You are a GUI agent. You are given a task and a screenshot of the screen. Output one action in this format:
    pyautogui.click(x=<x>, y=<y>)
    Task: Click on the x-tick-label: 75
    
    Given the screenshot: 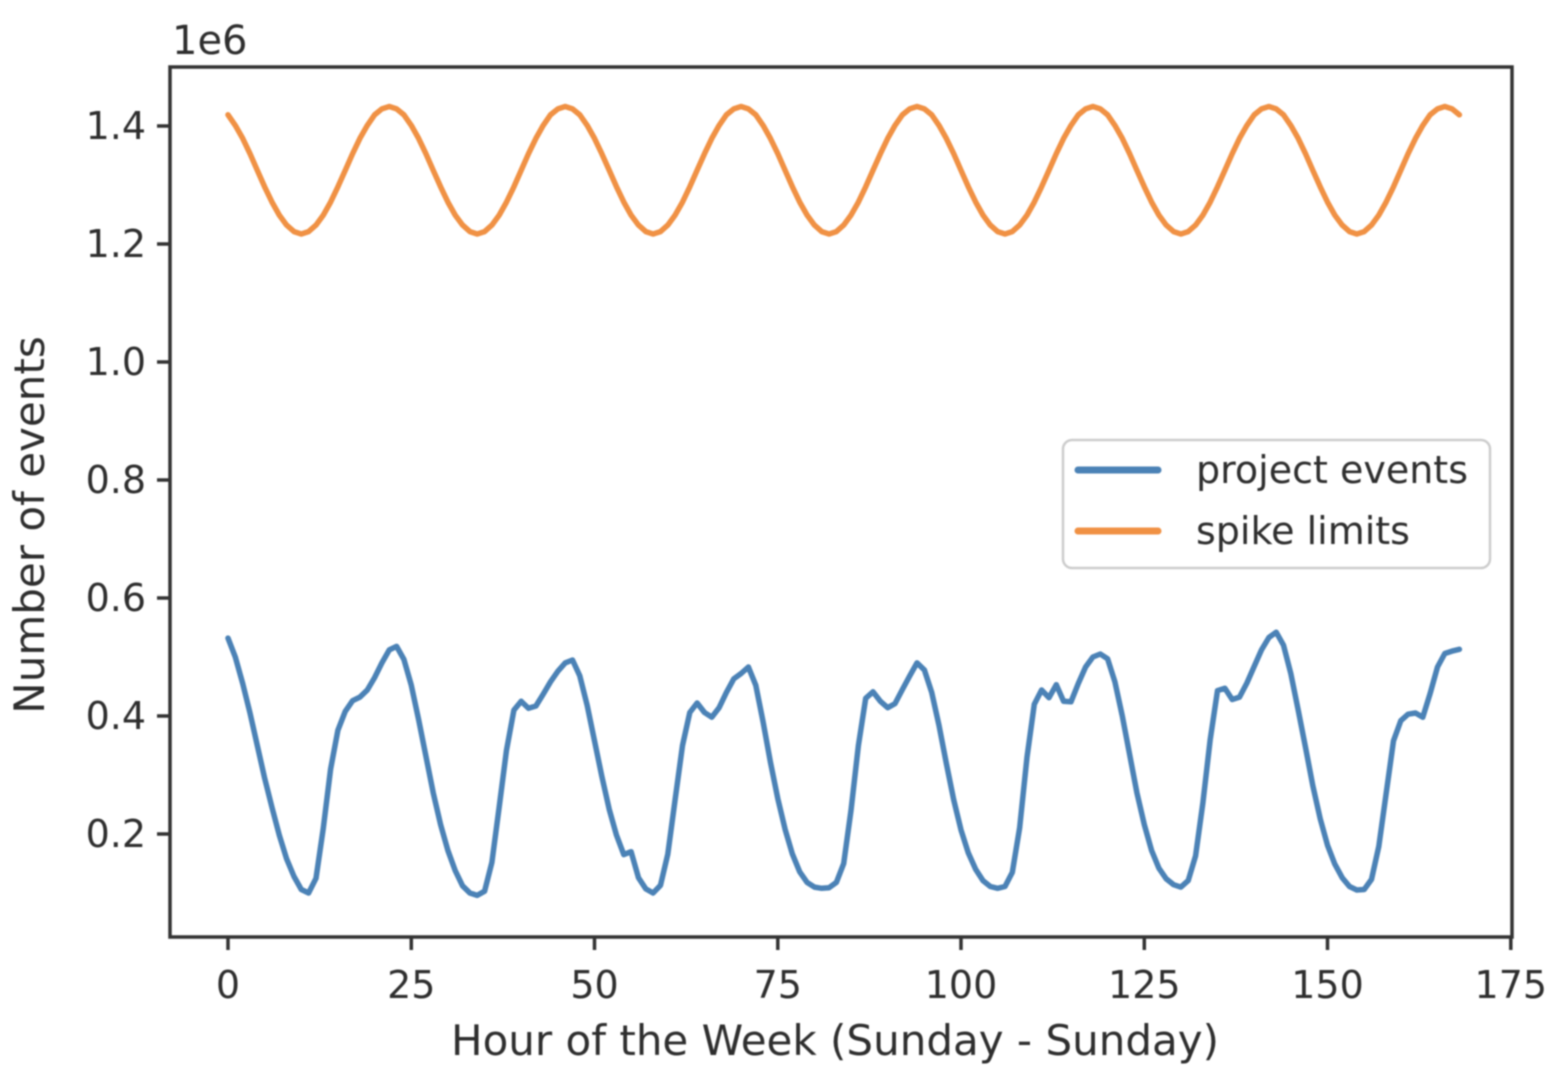 What is the action you would take?
    pyautogui.click(x=778, y=985)
    